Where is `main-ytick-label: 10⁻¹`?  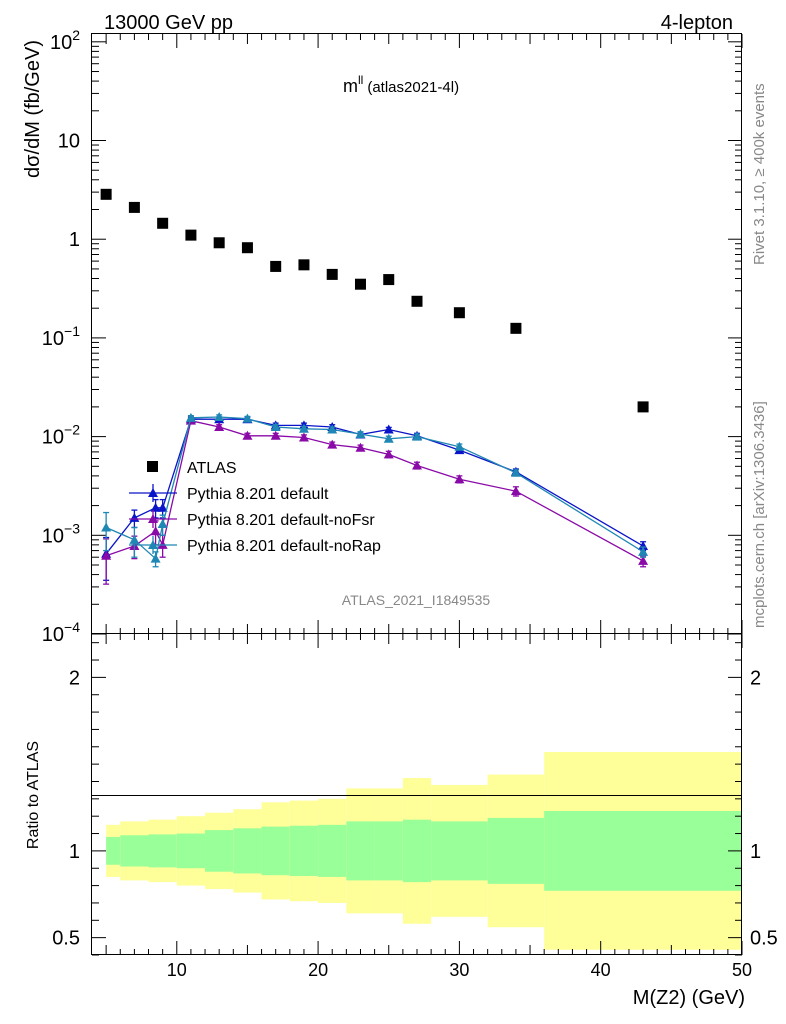
main-ytick-label: 10⁻¹ is located at coordinates (61, 336).